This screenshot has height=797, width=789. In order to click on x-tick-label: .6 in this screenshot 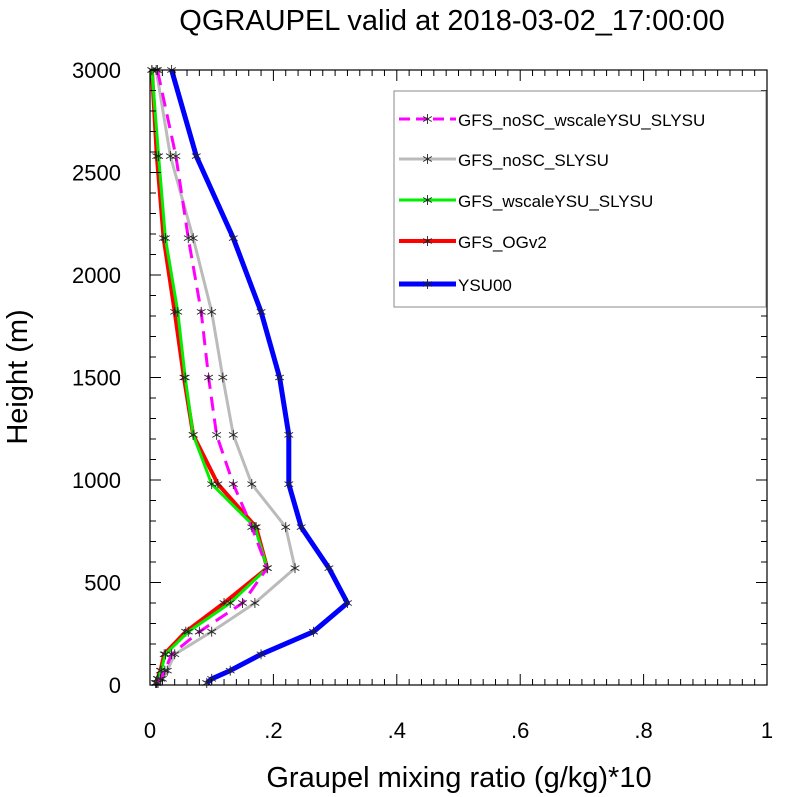, I will do `click(520, 730)`.